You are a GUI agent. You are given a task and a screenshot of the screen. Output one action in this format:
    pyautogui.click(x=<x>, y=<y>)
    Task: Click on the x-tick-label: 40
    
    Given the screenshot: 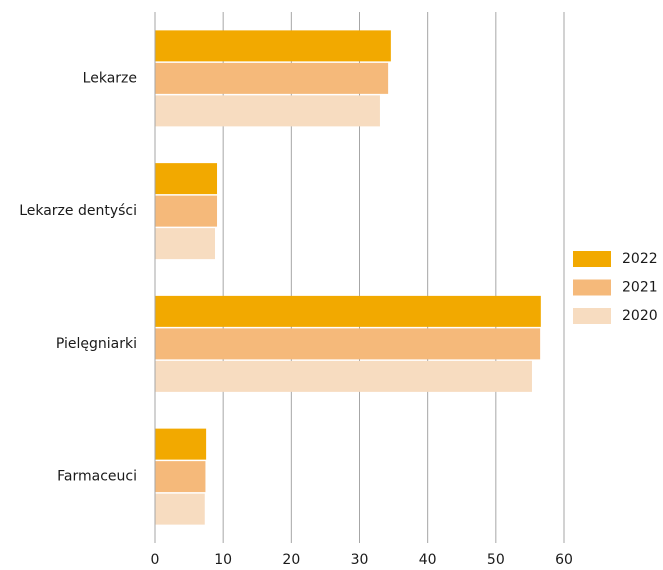 What is the action you would take?
    pyautogui.click(x=428, y=560)
    